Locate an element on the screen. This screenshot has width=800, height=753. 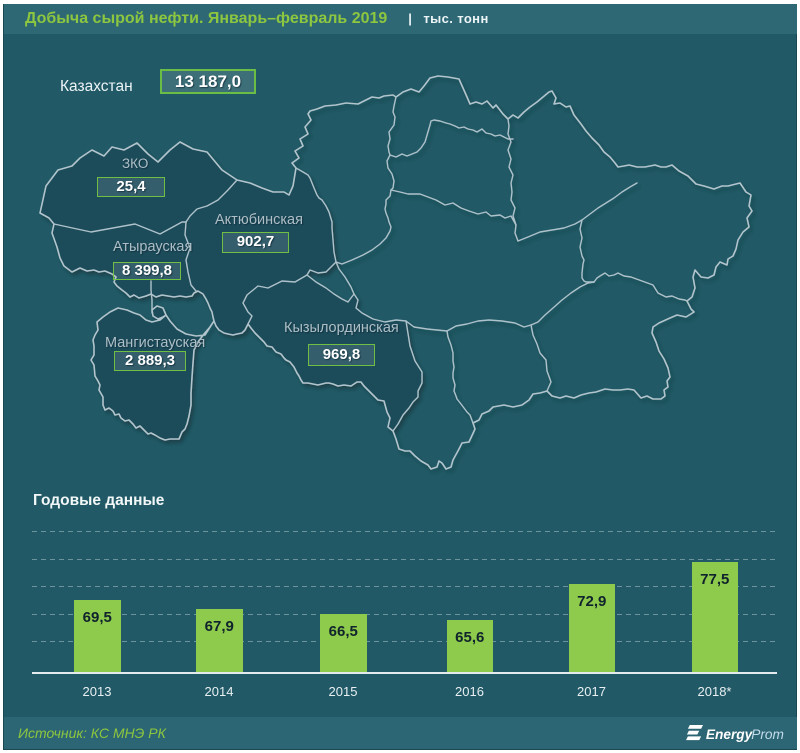
svg-text: Energy is located at coordinates (730, 734).